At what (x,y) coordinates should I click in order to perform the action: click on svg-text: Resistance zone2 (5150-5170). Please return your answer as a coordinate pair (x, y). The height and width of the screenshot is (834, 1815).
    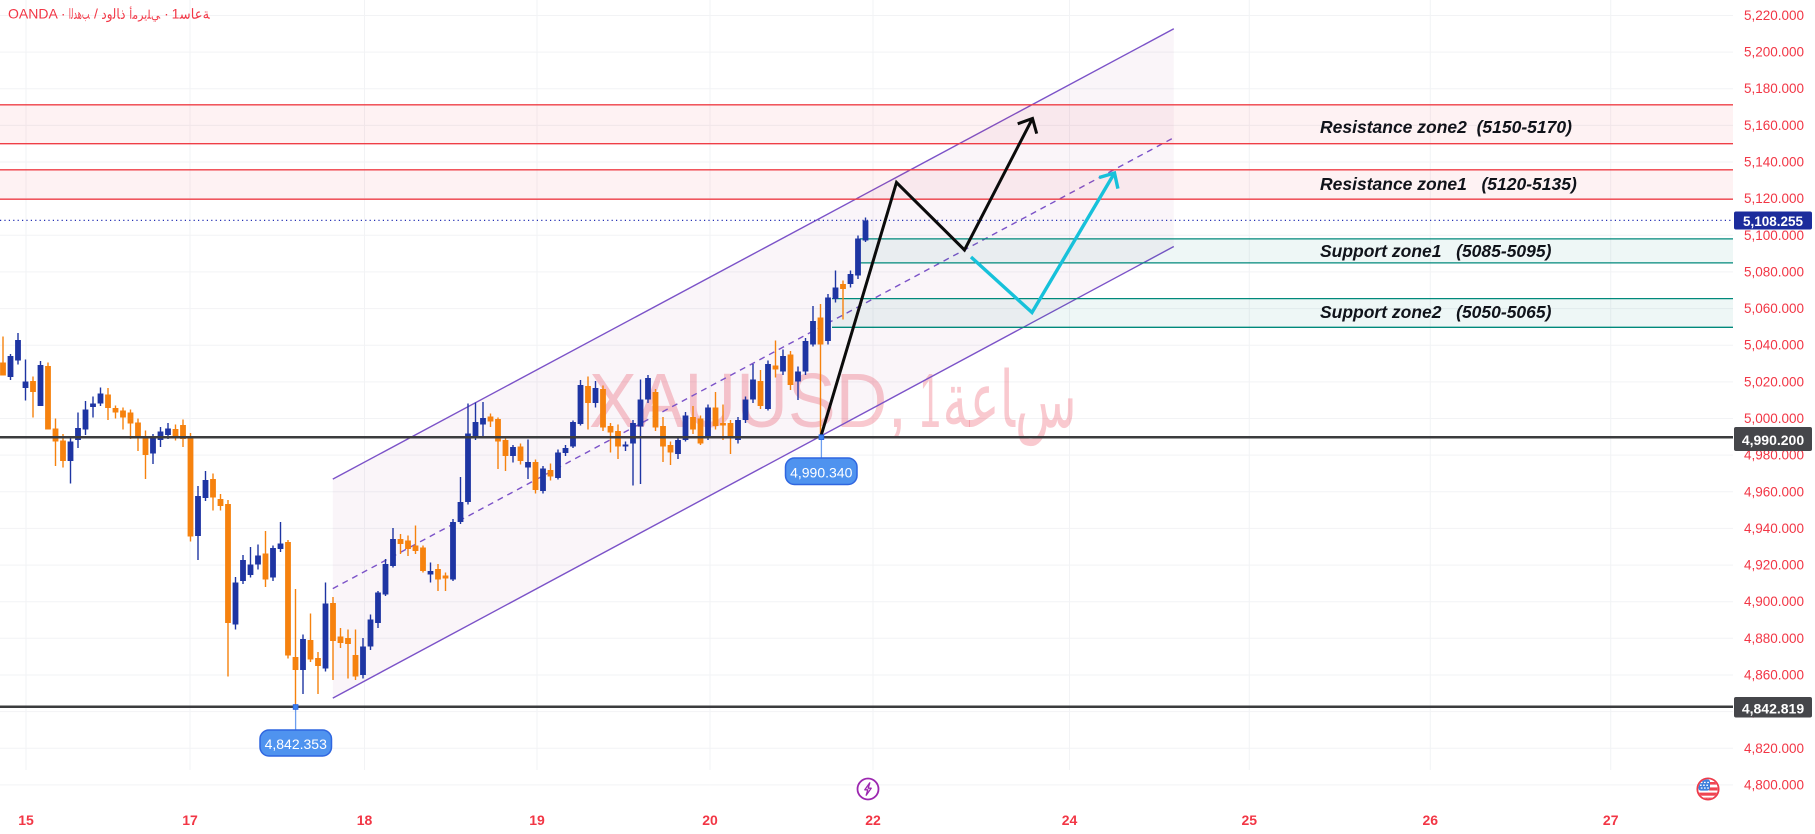
    Looking at the image, I should click on (1446, 127).